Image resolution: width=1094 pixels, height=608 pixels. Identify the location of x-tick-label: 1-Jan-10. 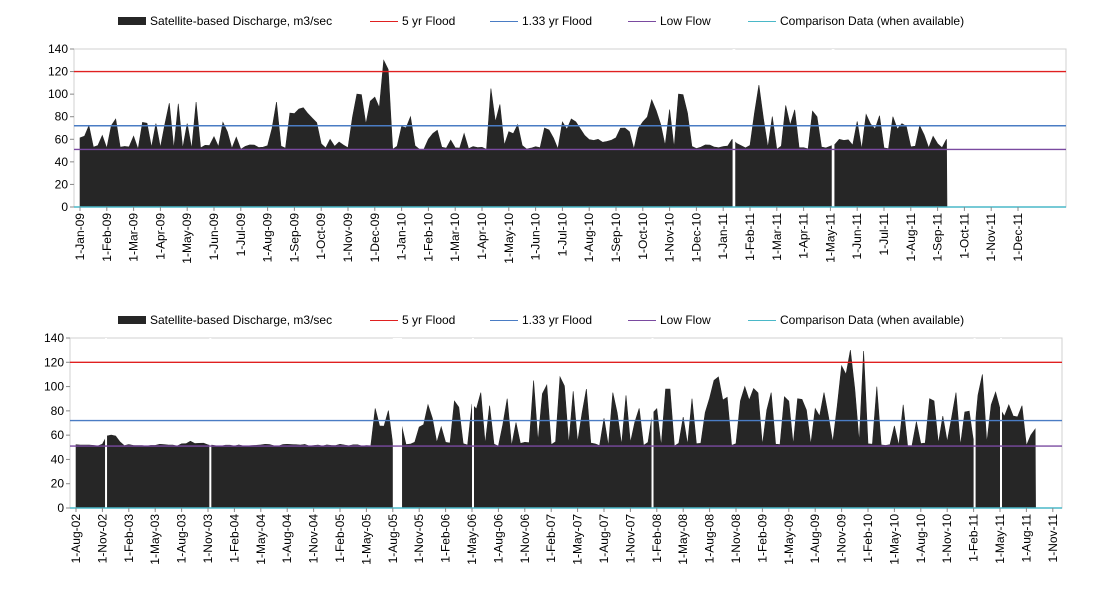
(402, 237).